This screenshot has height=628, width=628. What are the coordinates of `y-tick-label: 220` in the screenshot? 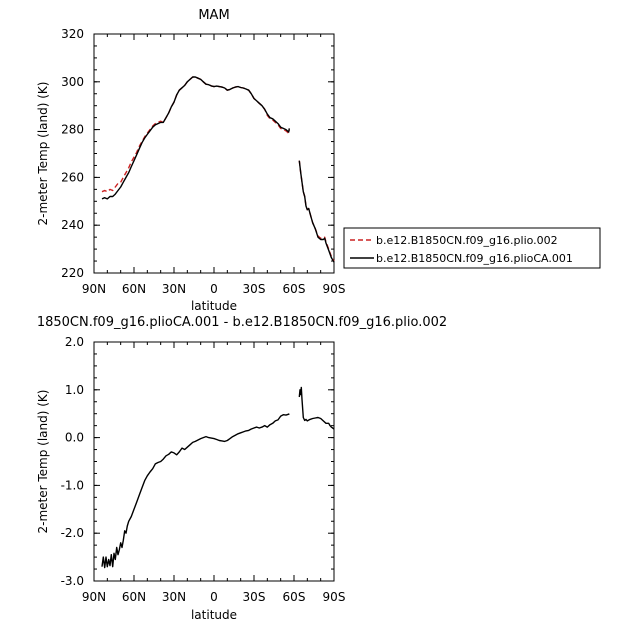 It's located at (72, 273).